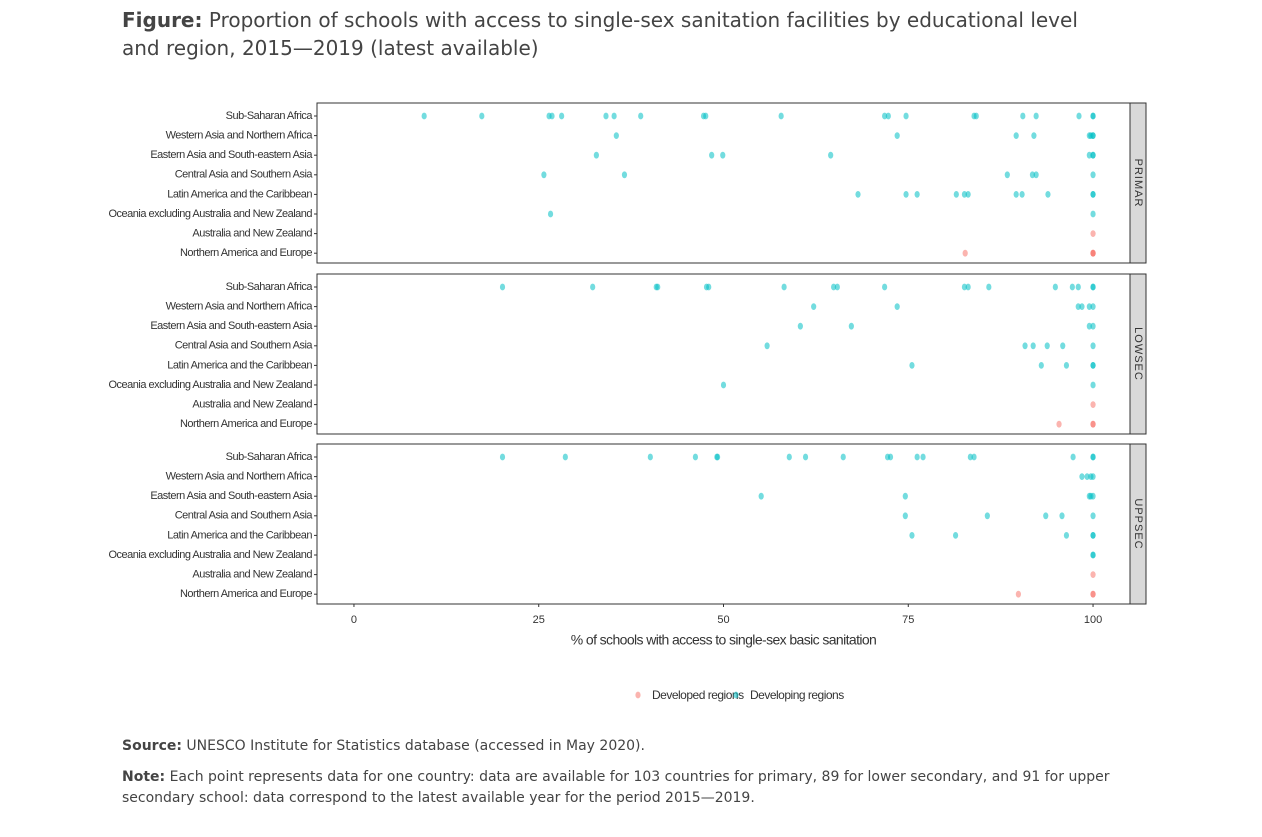 The height and width of the screenshot is (837, 1262). What do you see at coordinates (162, 20) in the screenshot?
I see `title-label: Figure:` at bounding box center [162, 20].